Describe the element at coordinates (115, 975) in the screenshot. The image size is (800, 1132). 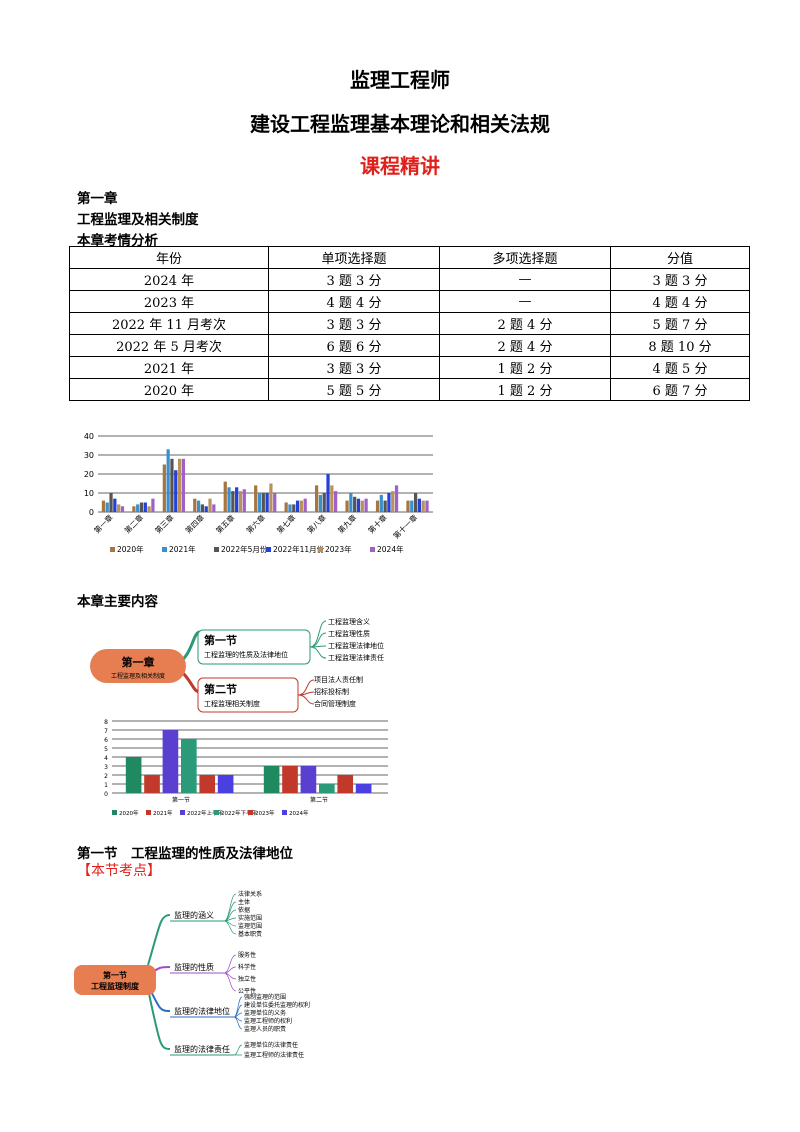
I see `root-title: 第一节` at that location.